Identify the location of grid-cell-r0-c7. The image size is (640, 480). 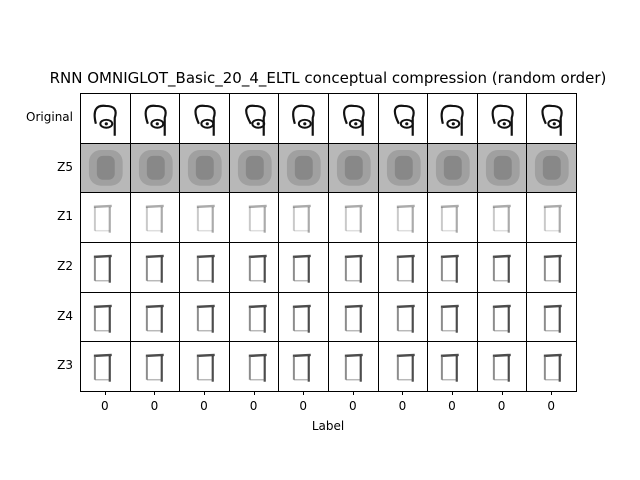
(452, 118).